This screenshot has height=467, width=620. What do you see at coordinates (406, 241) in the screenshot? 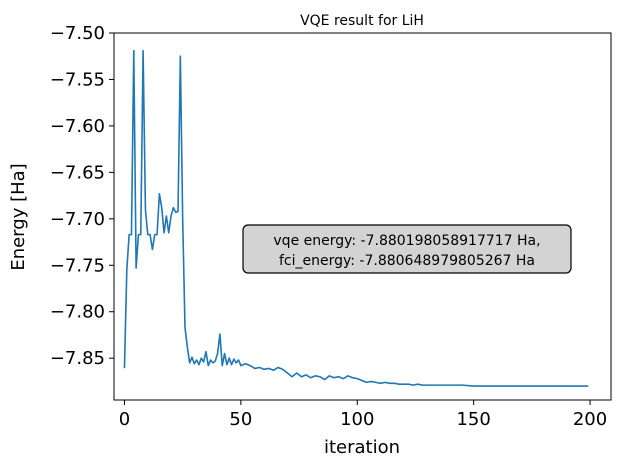
I see `annotation-vqe-energy: vqe energy: -7.880198058917717 Ha,` at bounding box center [406, 241].